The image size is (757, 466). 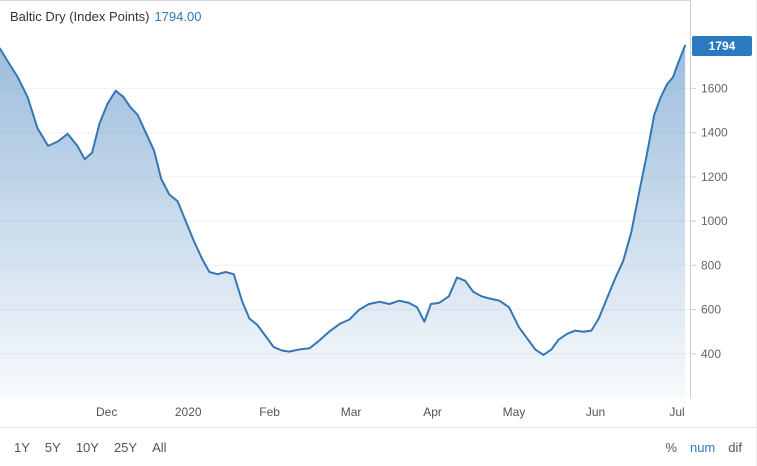 I want to click on x-tick-label: Dec, so click(x=106, y=412).